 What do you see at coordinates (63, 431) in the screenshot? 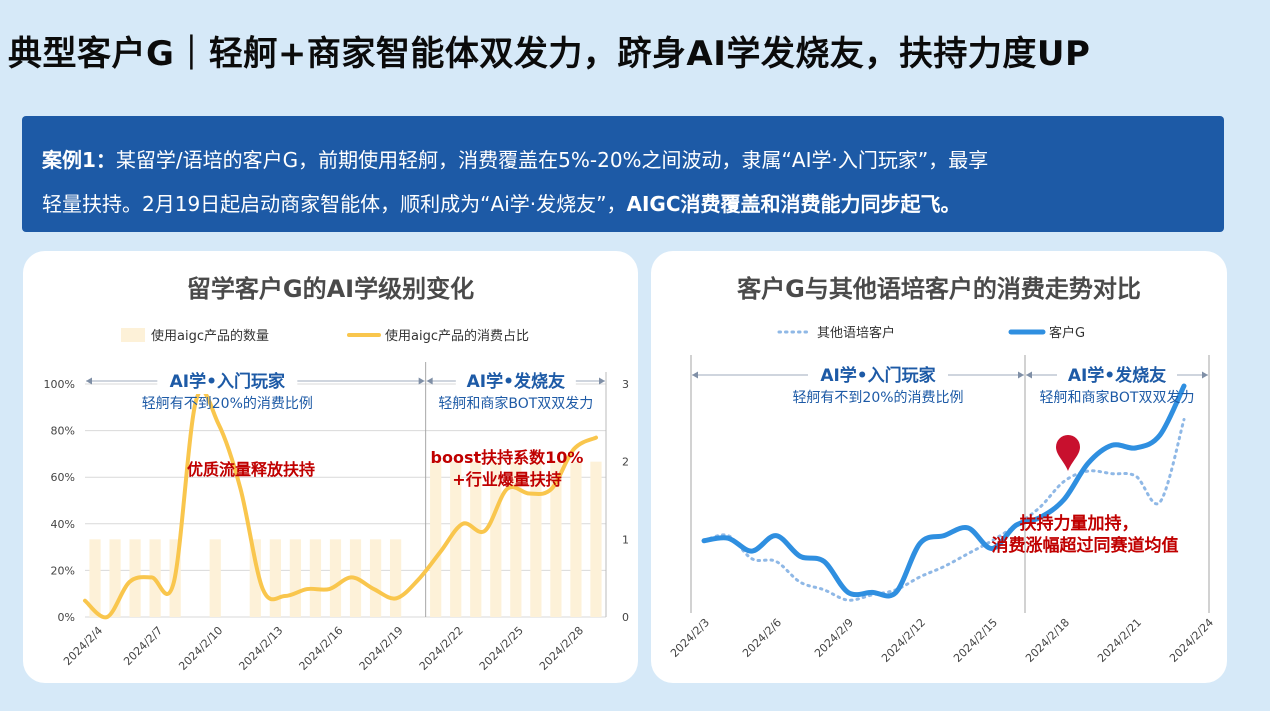
I see `left-y-tick-label: 80%` at bounding box center [63, 431].